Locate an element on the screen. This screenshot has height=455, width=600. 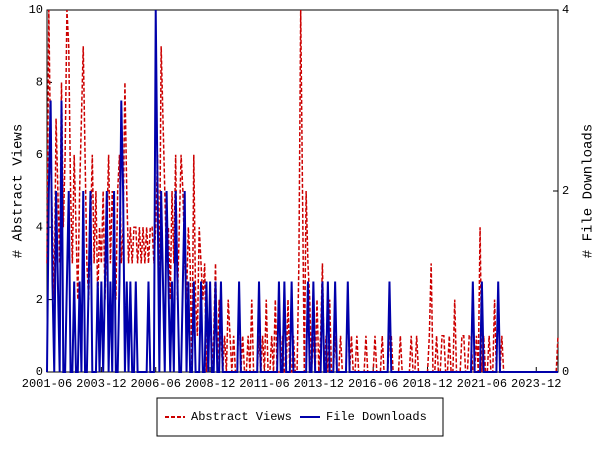
y-tick-label: 8 is located at coordinates (39, 83).